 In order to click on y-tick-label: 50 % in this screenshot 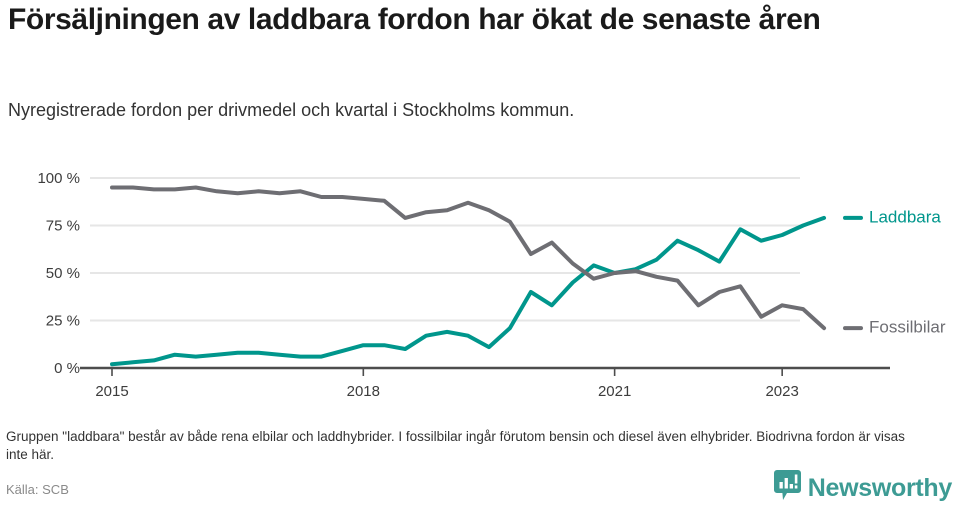, I will do `click(63, 273)`.